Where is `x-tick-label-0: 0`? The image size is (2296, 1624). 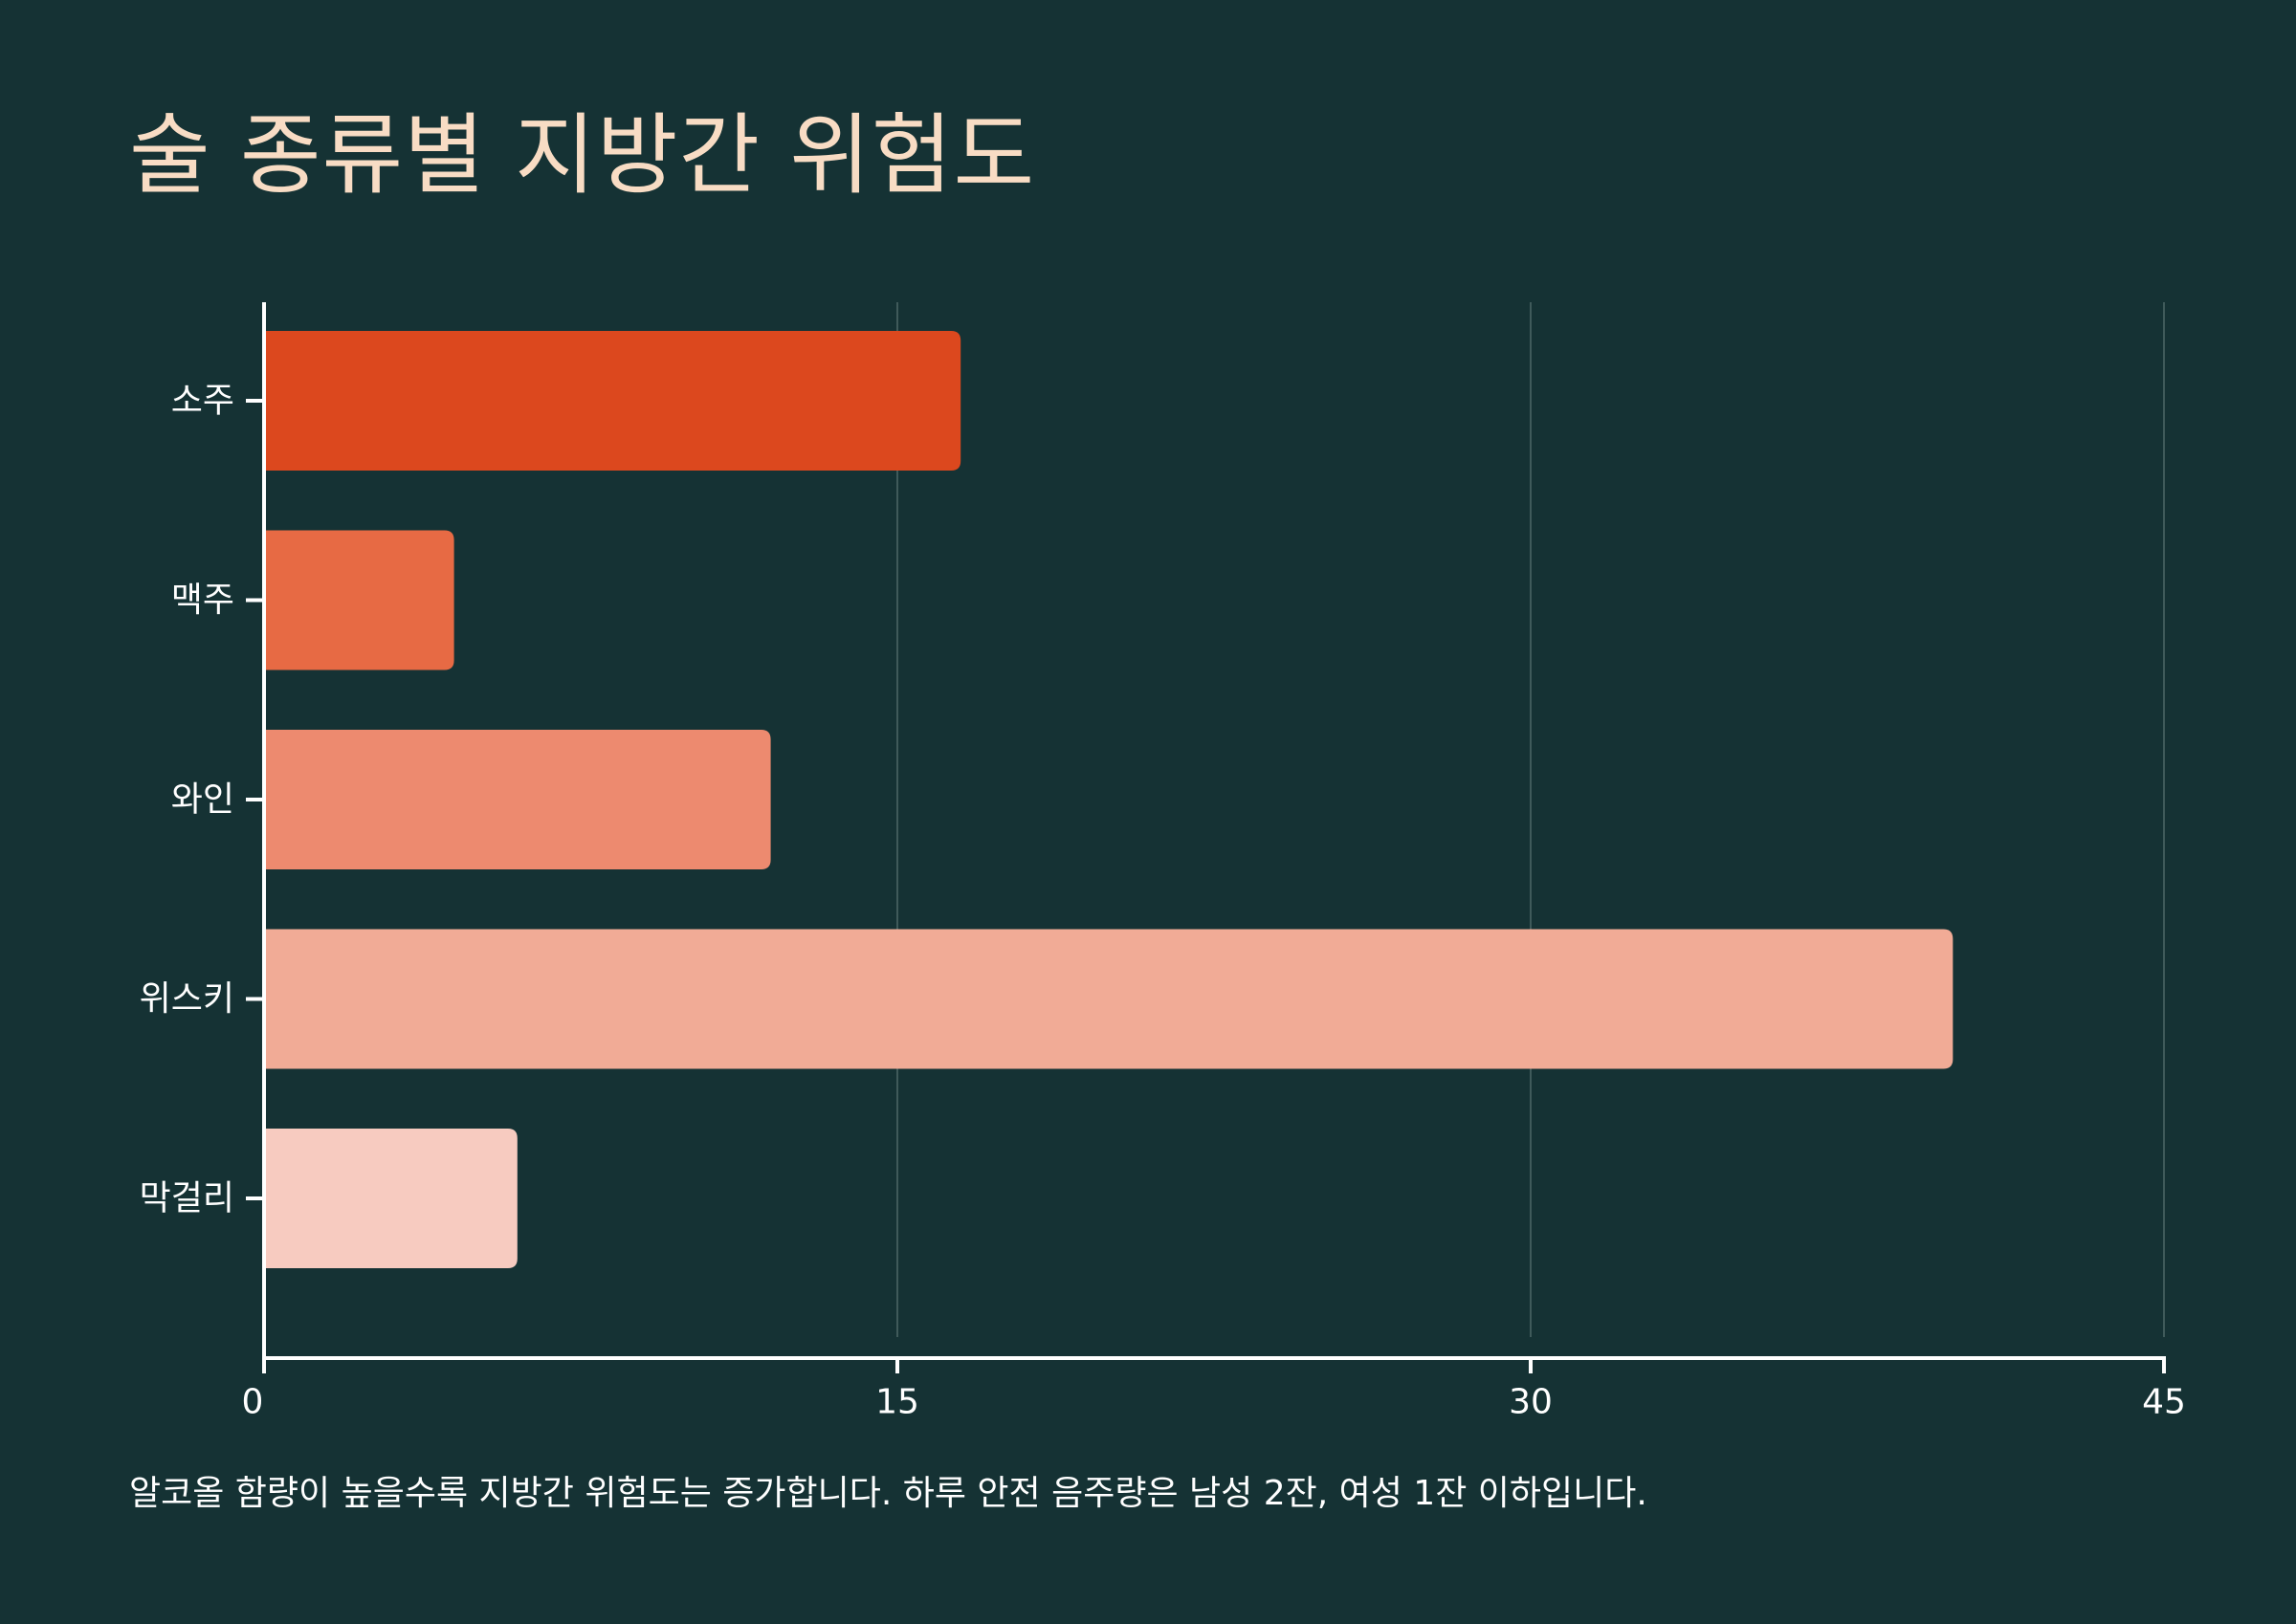 x-tick-label-0: 0 is located at coordinates (253, 1403).